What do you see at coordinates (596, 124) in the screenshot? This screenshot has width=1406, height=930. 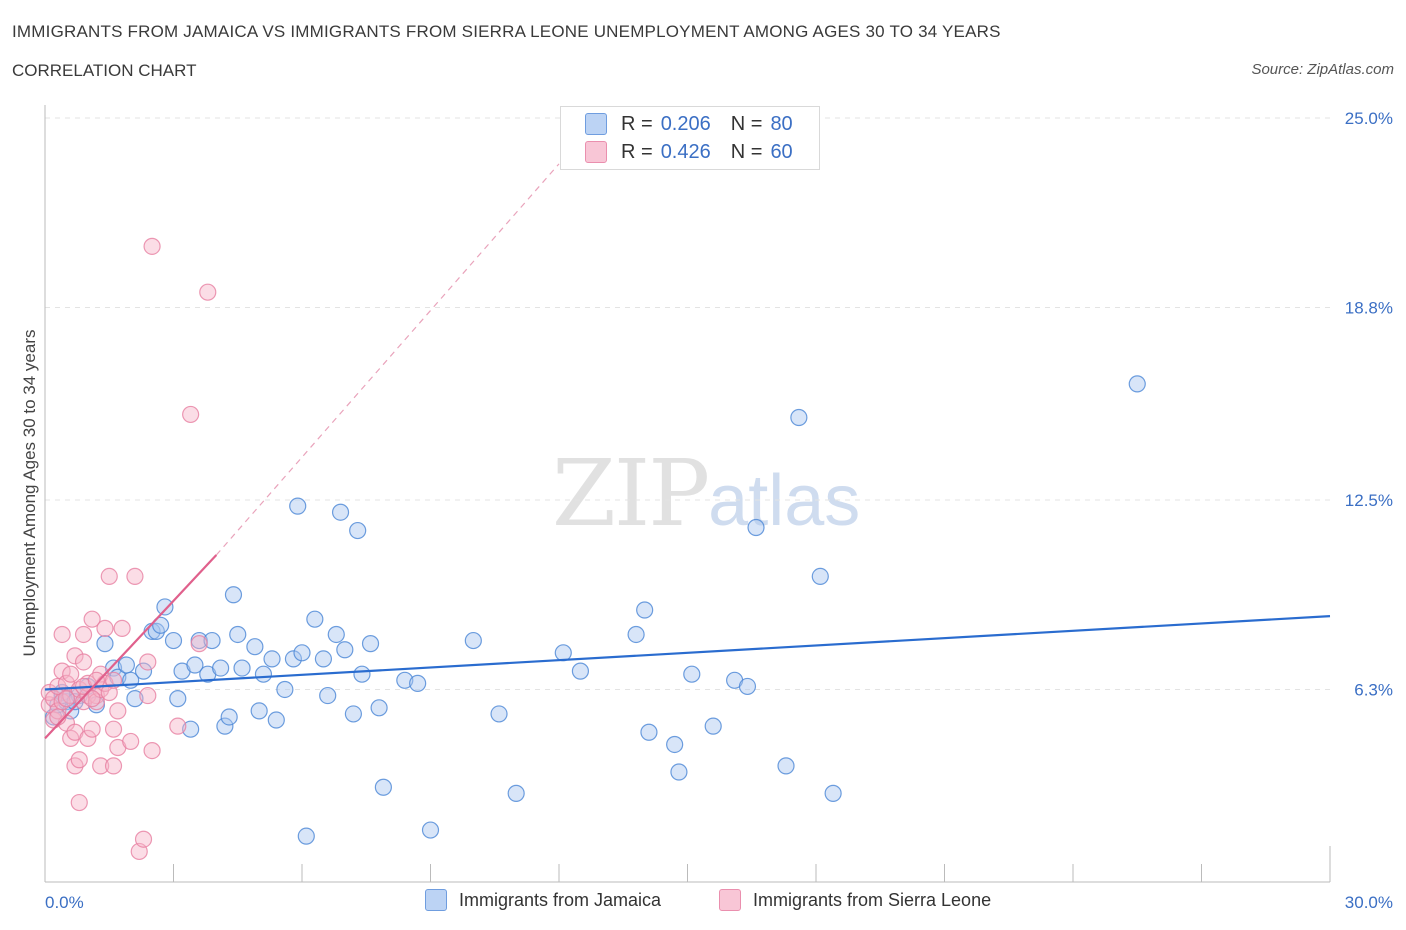 I see `legend-swatch-jamaica` at bounding box center [596, 124].